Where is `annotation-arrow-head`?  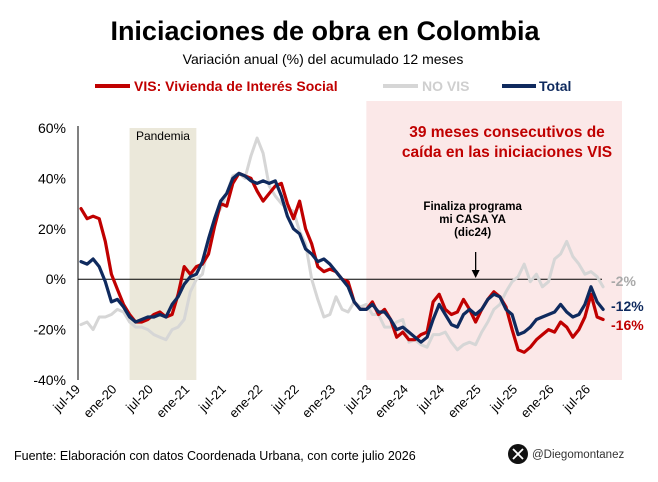 annotation-arrow-head is located at coordinates (475, 274).